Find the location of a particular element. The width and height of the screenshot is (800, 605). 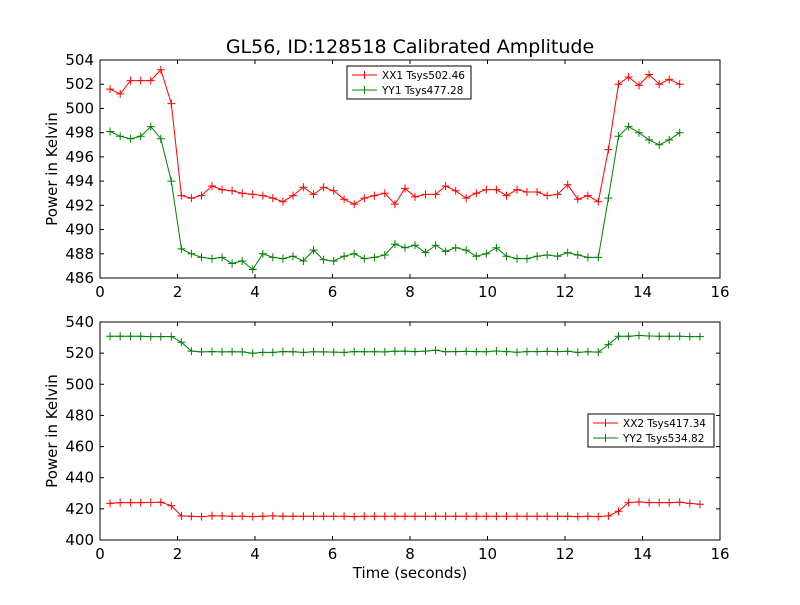

legend-box is located at coordinates (651, 430).